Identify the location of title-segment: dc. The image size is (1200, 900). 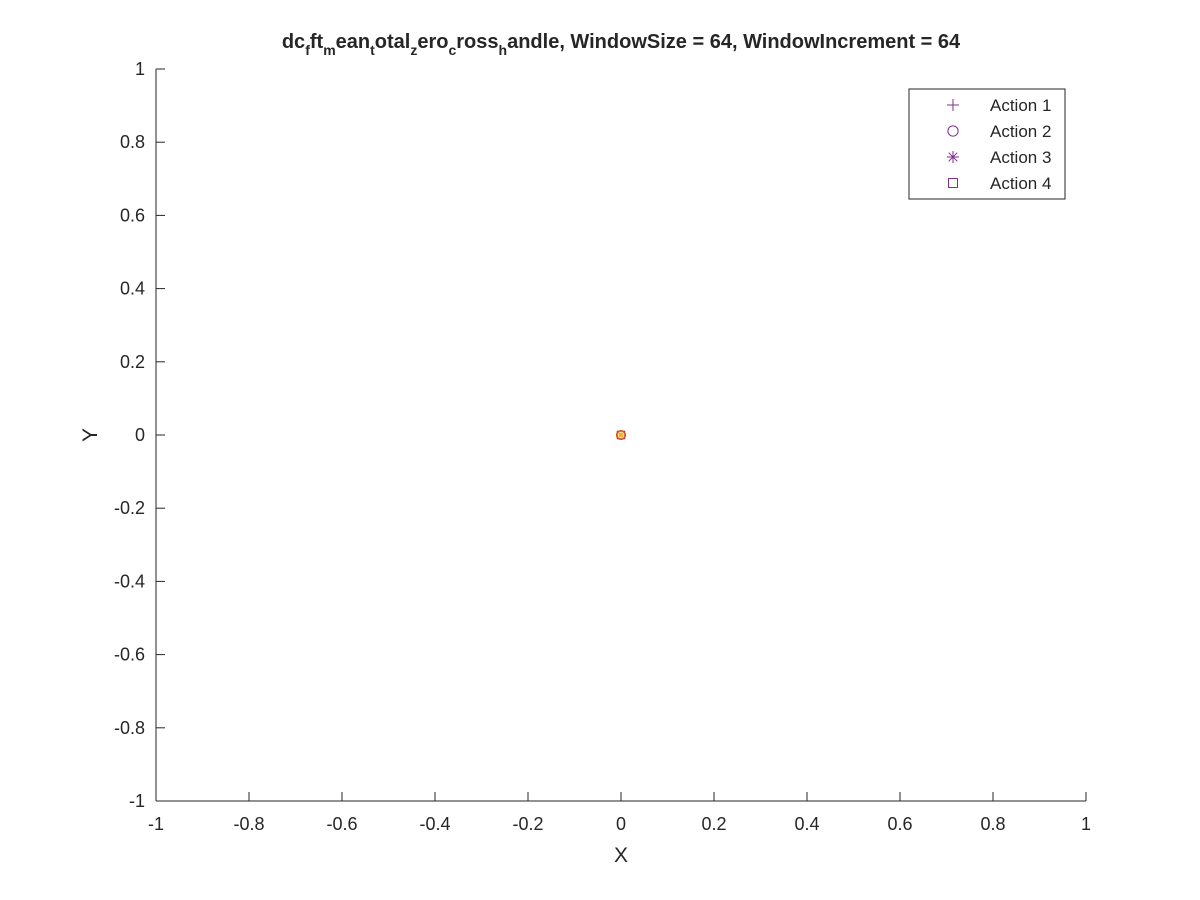
(293, 42).